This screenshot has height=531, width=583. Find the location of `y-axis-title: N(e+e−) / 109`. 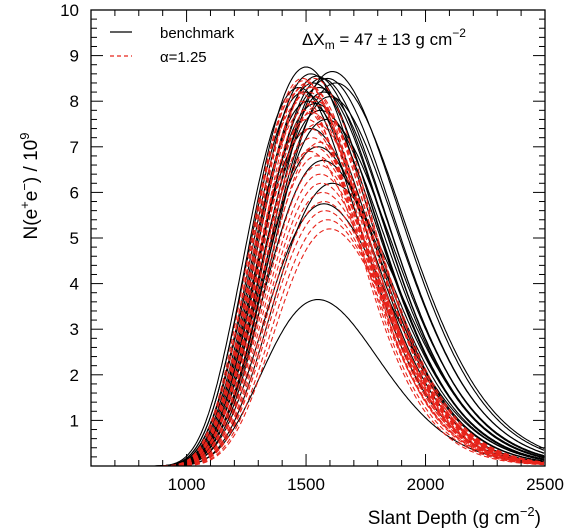

y-axis-title: N(e+e−) / 109 is located at coordinates (29, 186).